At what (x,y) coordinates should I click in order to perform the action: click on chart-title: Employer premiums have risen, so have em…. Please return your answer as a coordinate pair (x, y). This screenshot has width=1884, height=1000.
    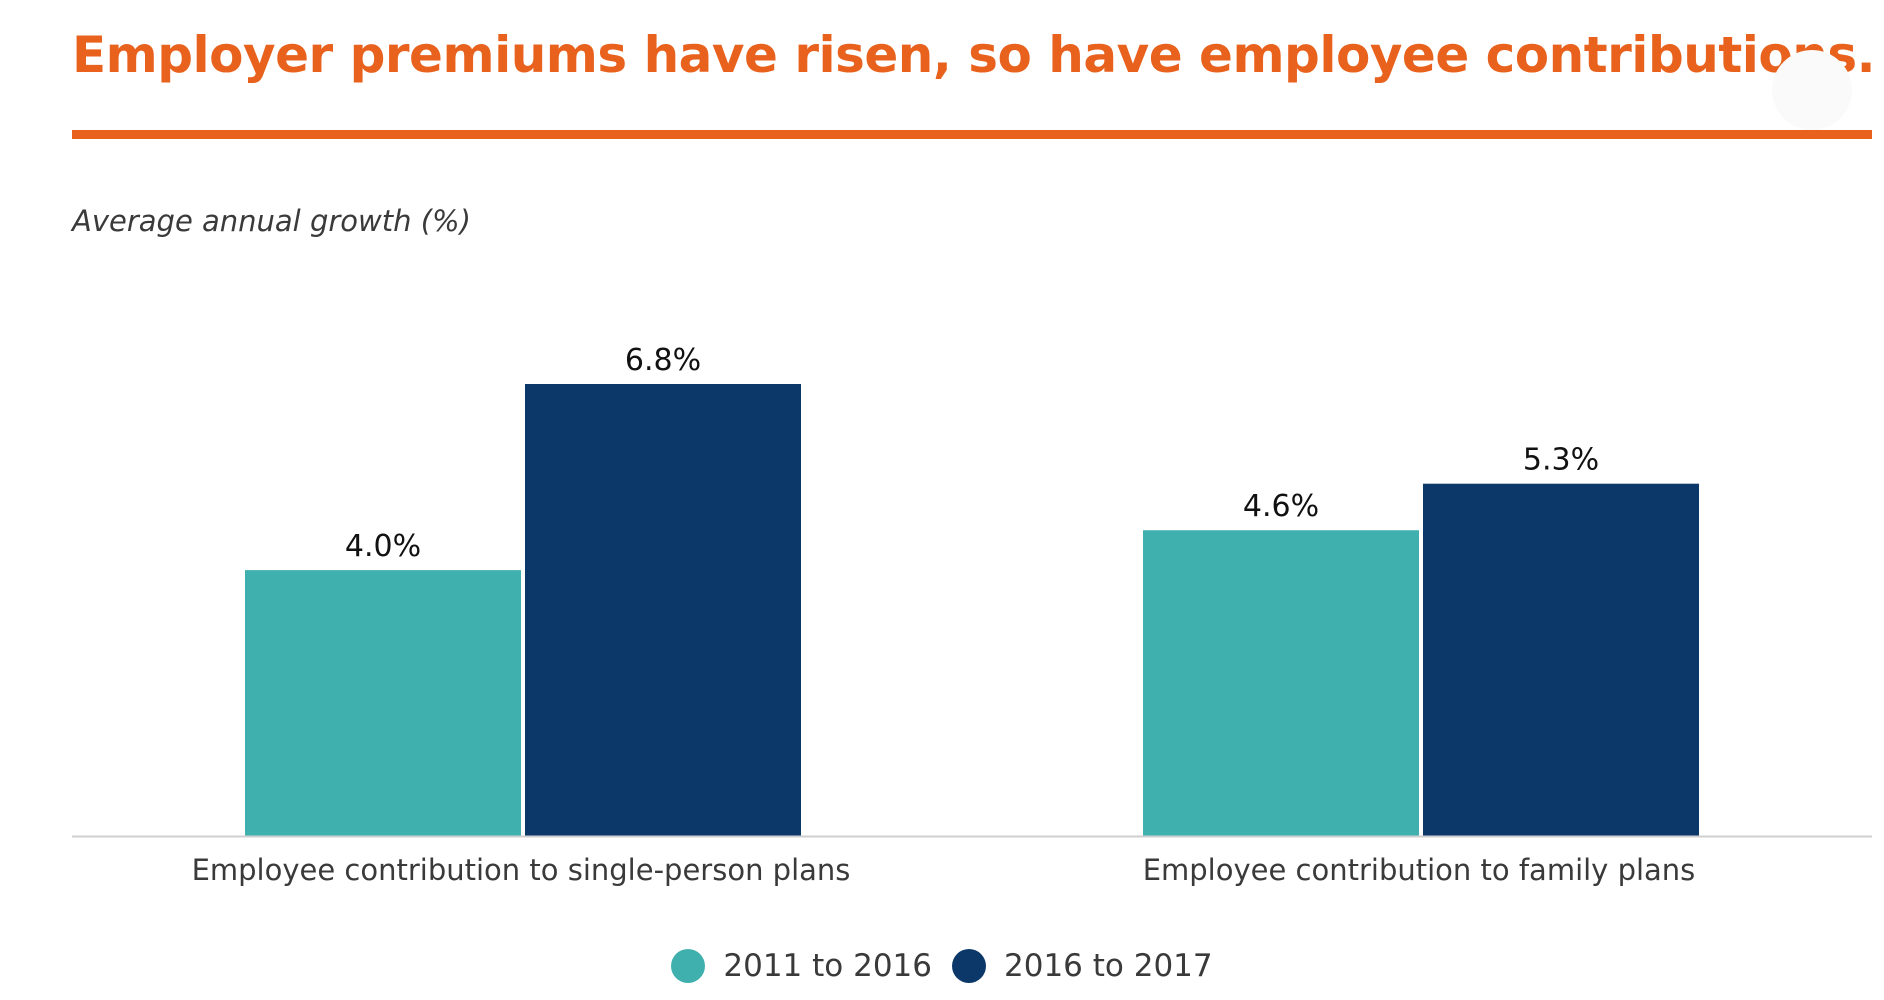
    Looking at the image, I should click on (974, 55).